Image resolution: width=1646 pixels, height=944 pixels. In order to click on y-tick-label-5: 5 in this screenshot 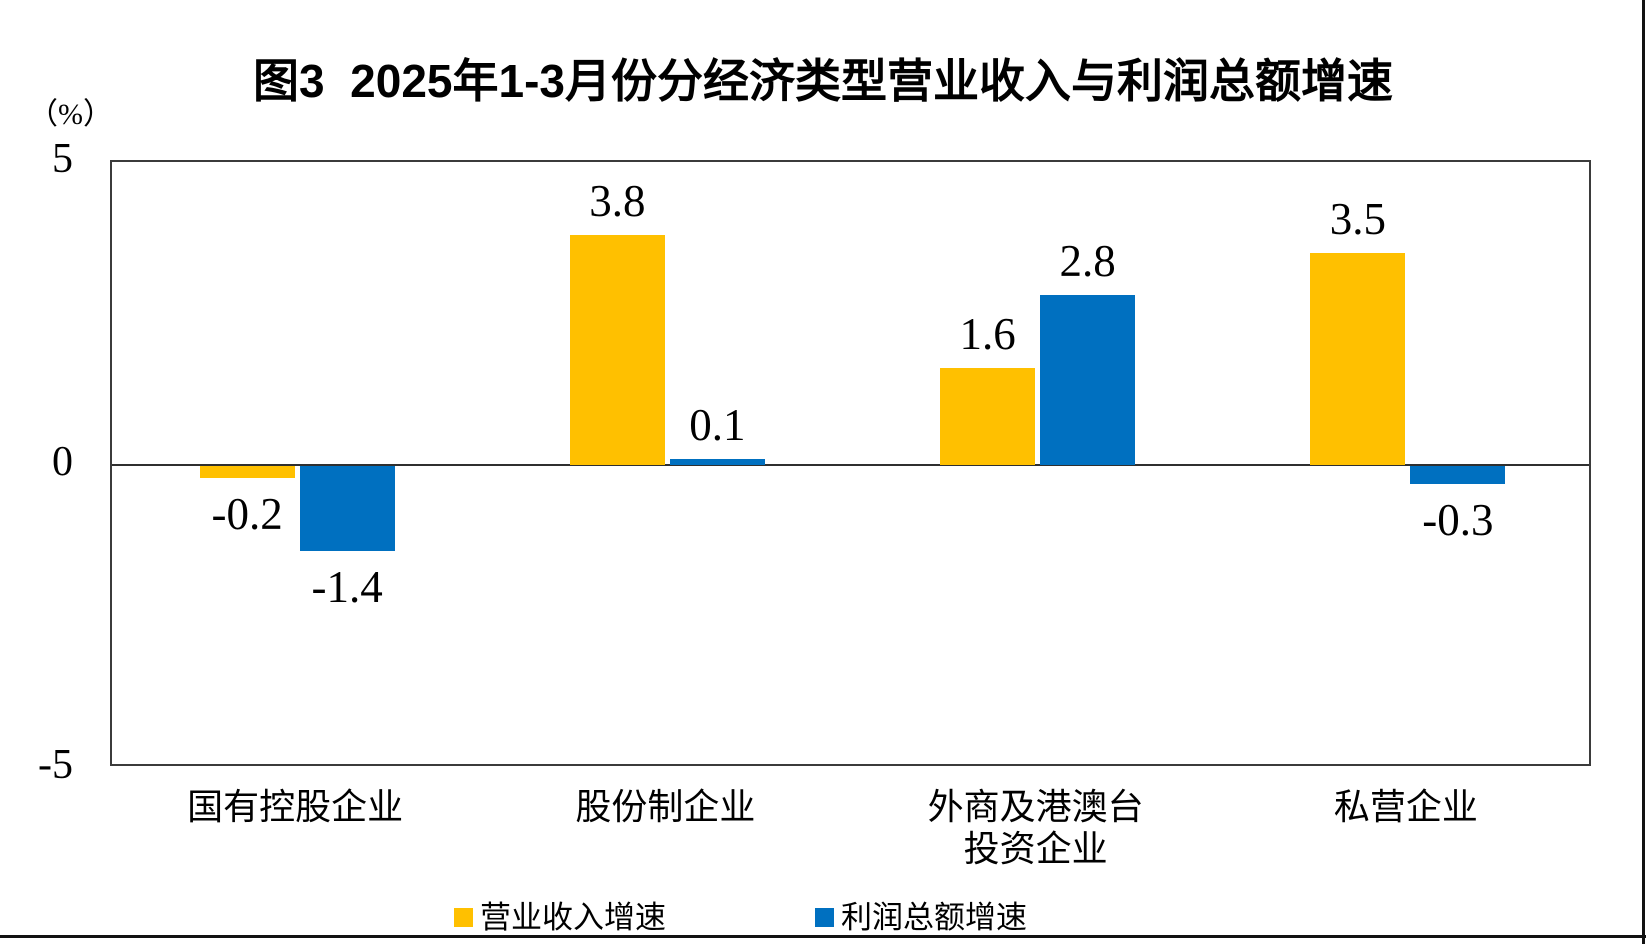, I will do `click(62, 159)`.